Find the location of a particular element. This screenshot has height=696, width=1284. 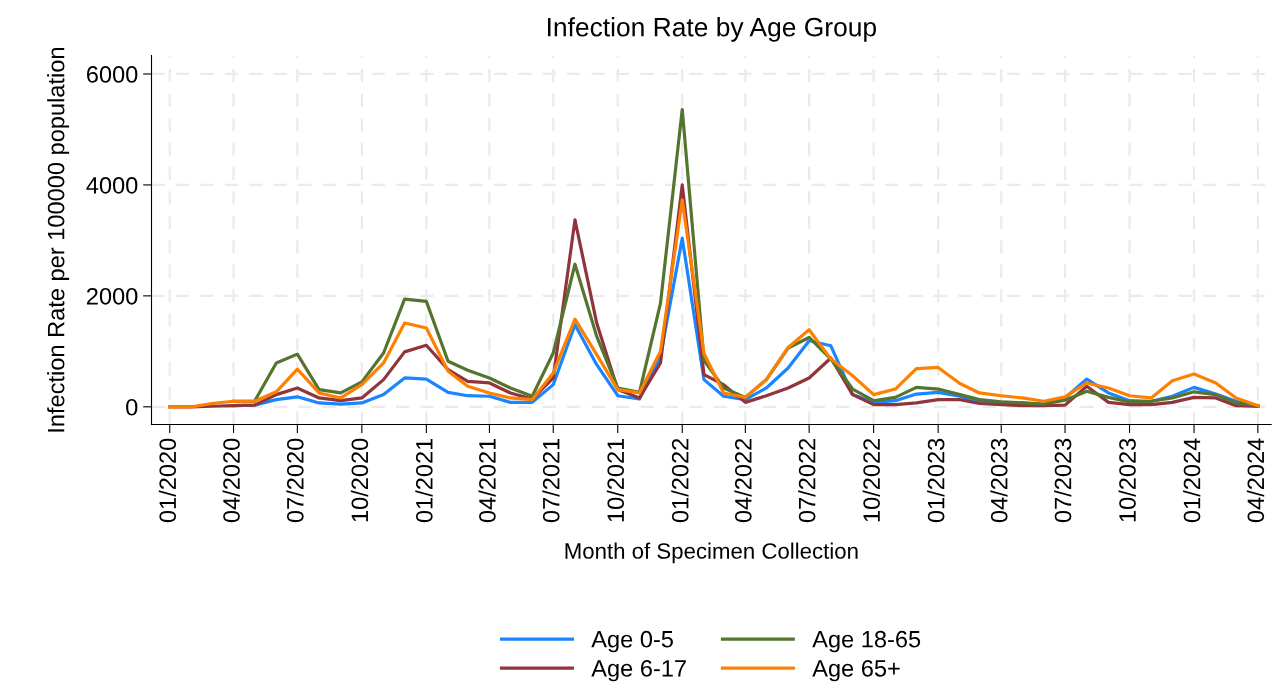

legend-label: Age 18-65 is located at coordinates (866, 641).